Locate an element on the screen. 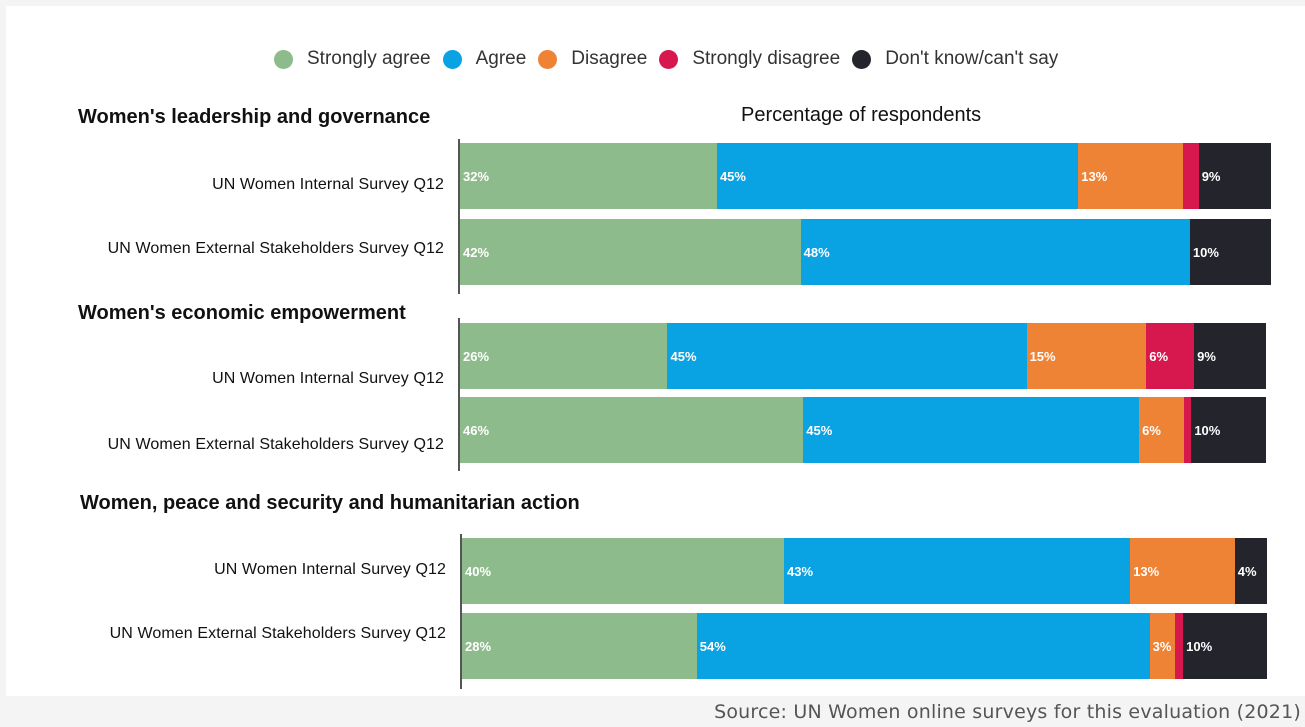  stacked-bar: 40% 43% 13% 4% is located at coordinates (864, 571).